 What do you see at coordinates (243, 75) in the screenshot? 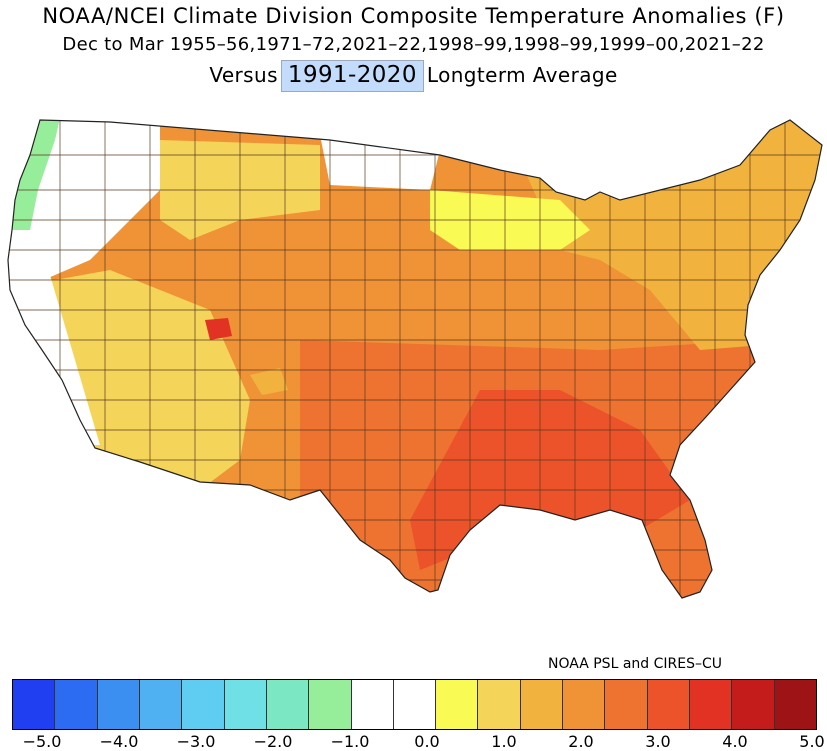
I see `baseline-prefix: Versus` at bounding box center [243, 75].